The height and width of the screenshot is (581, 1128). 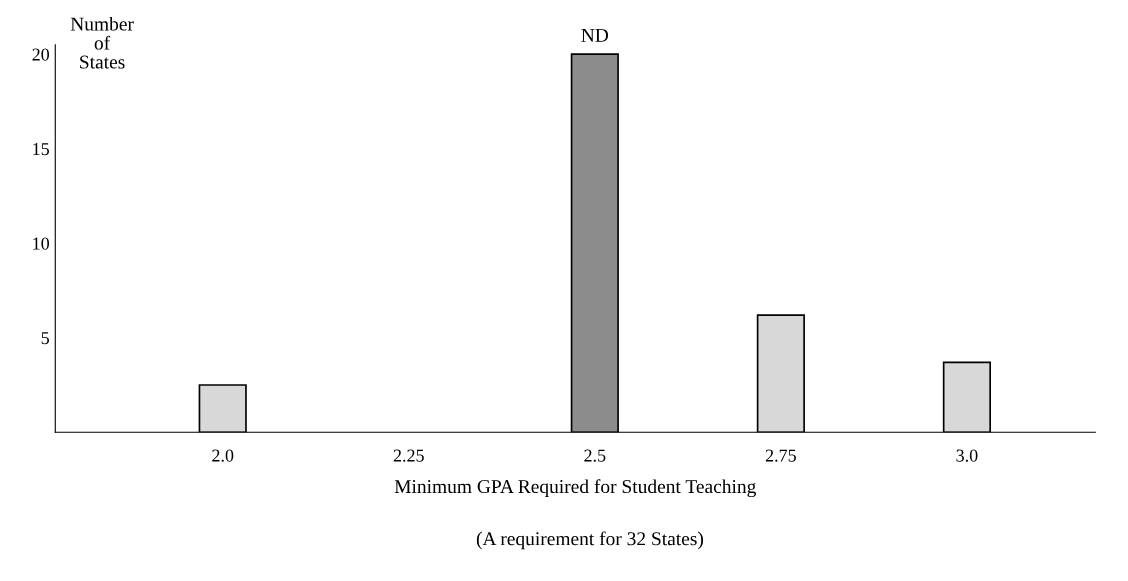 I want to click on x-tick-label: 2.25, so click(x=408, y=455).